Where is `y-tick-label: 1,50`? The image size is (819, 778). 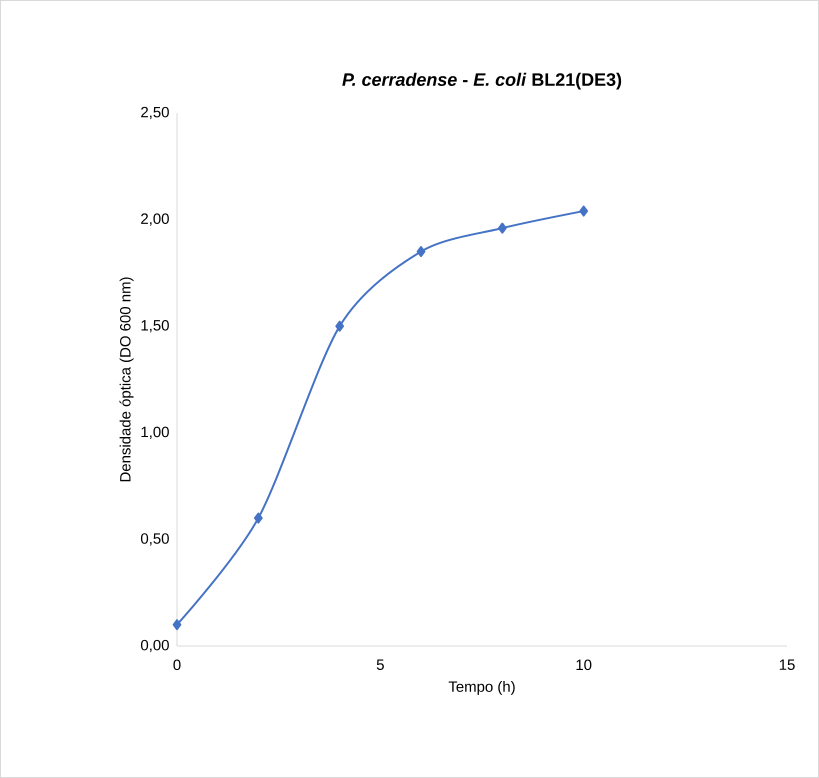 y-tick-label: 1,50 is located at coordinates (155, 326).